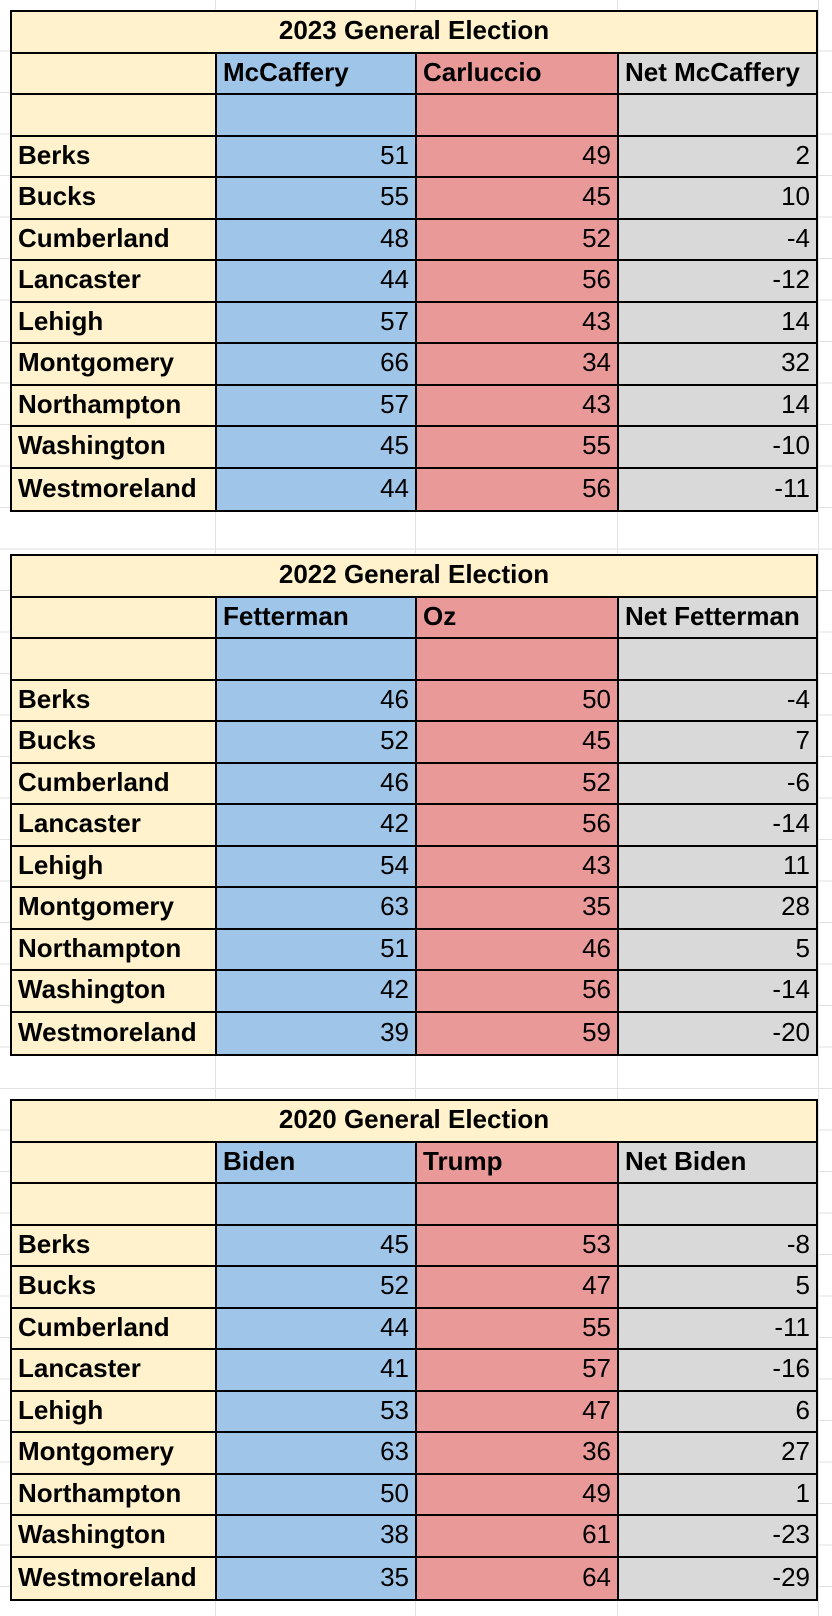 The image size is (832, 1616). Describe the element at coordinates (717, 784) in the screenshot. I see `net-value-cell: -6` at that location.